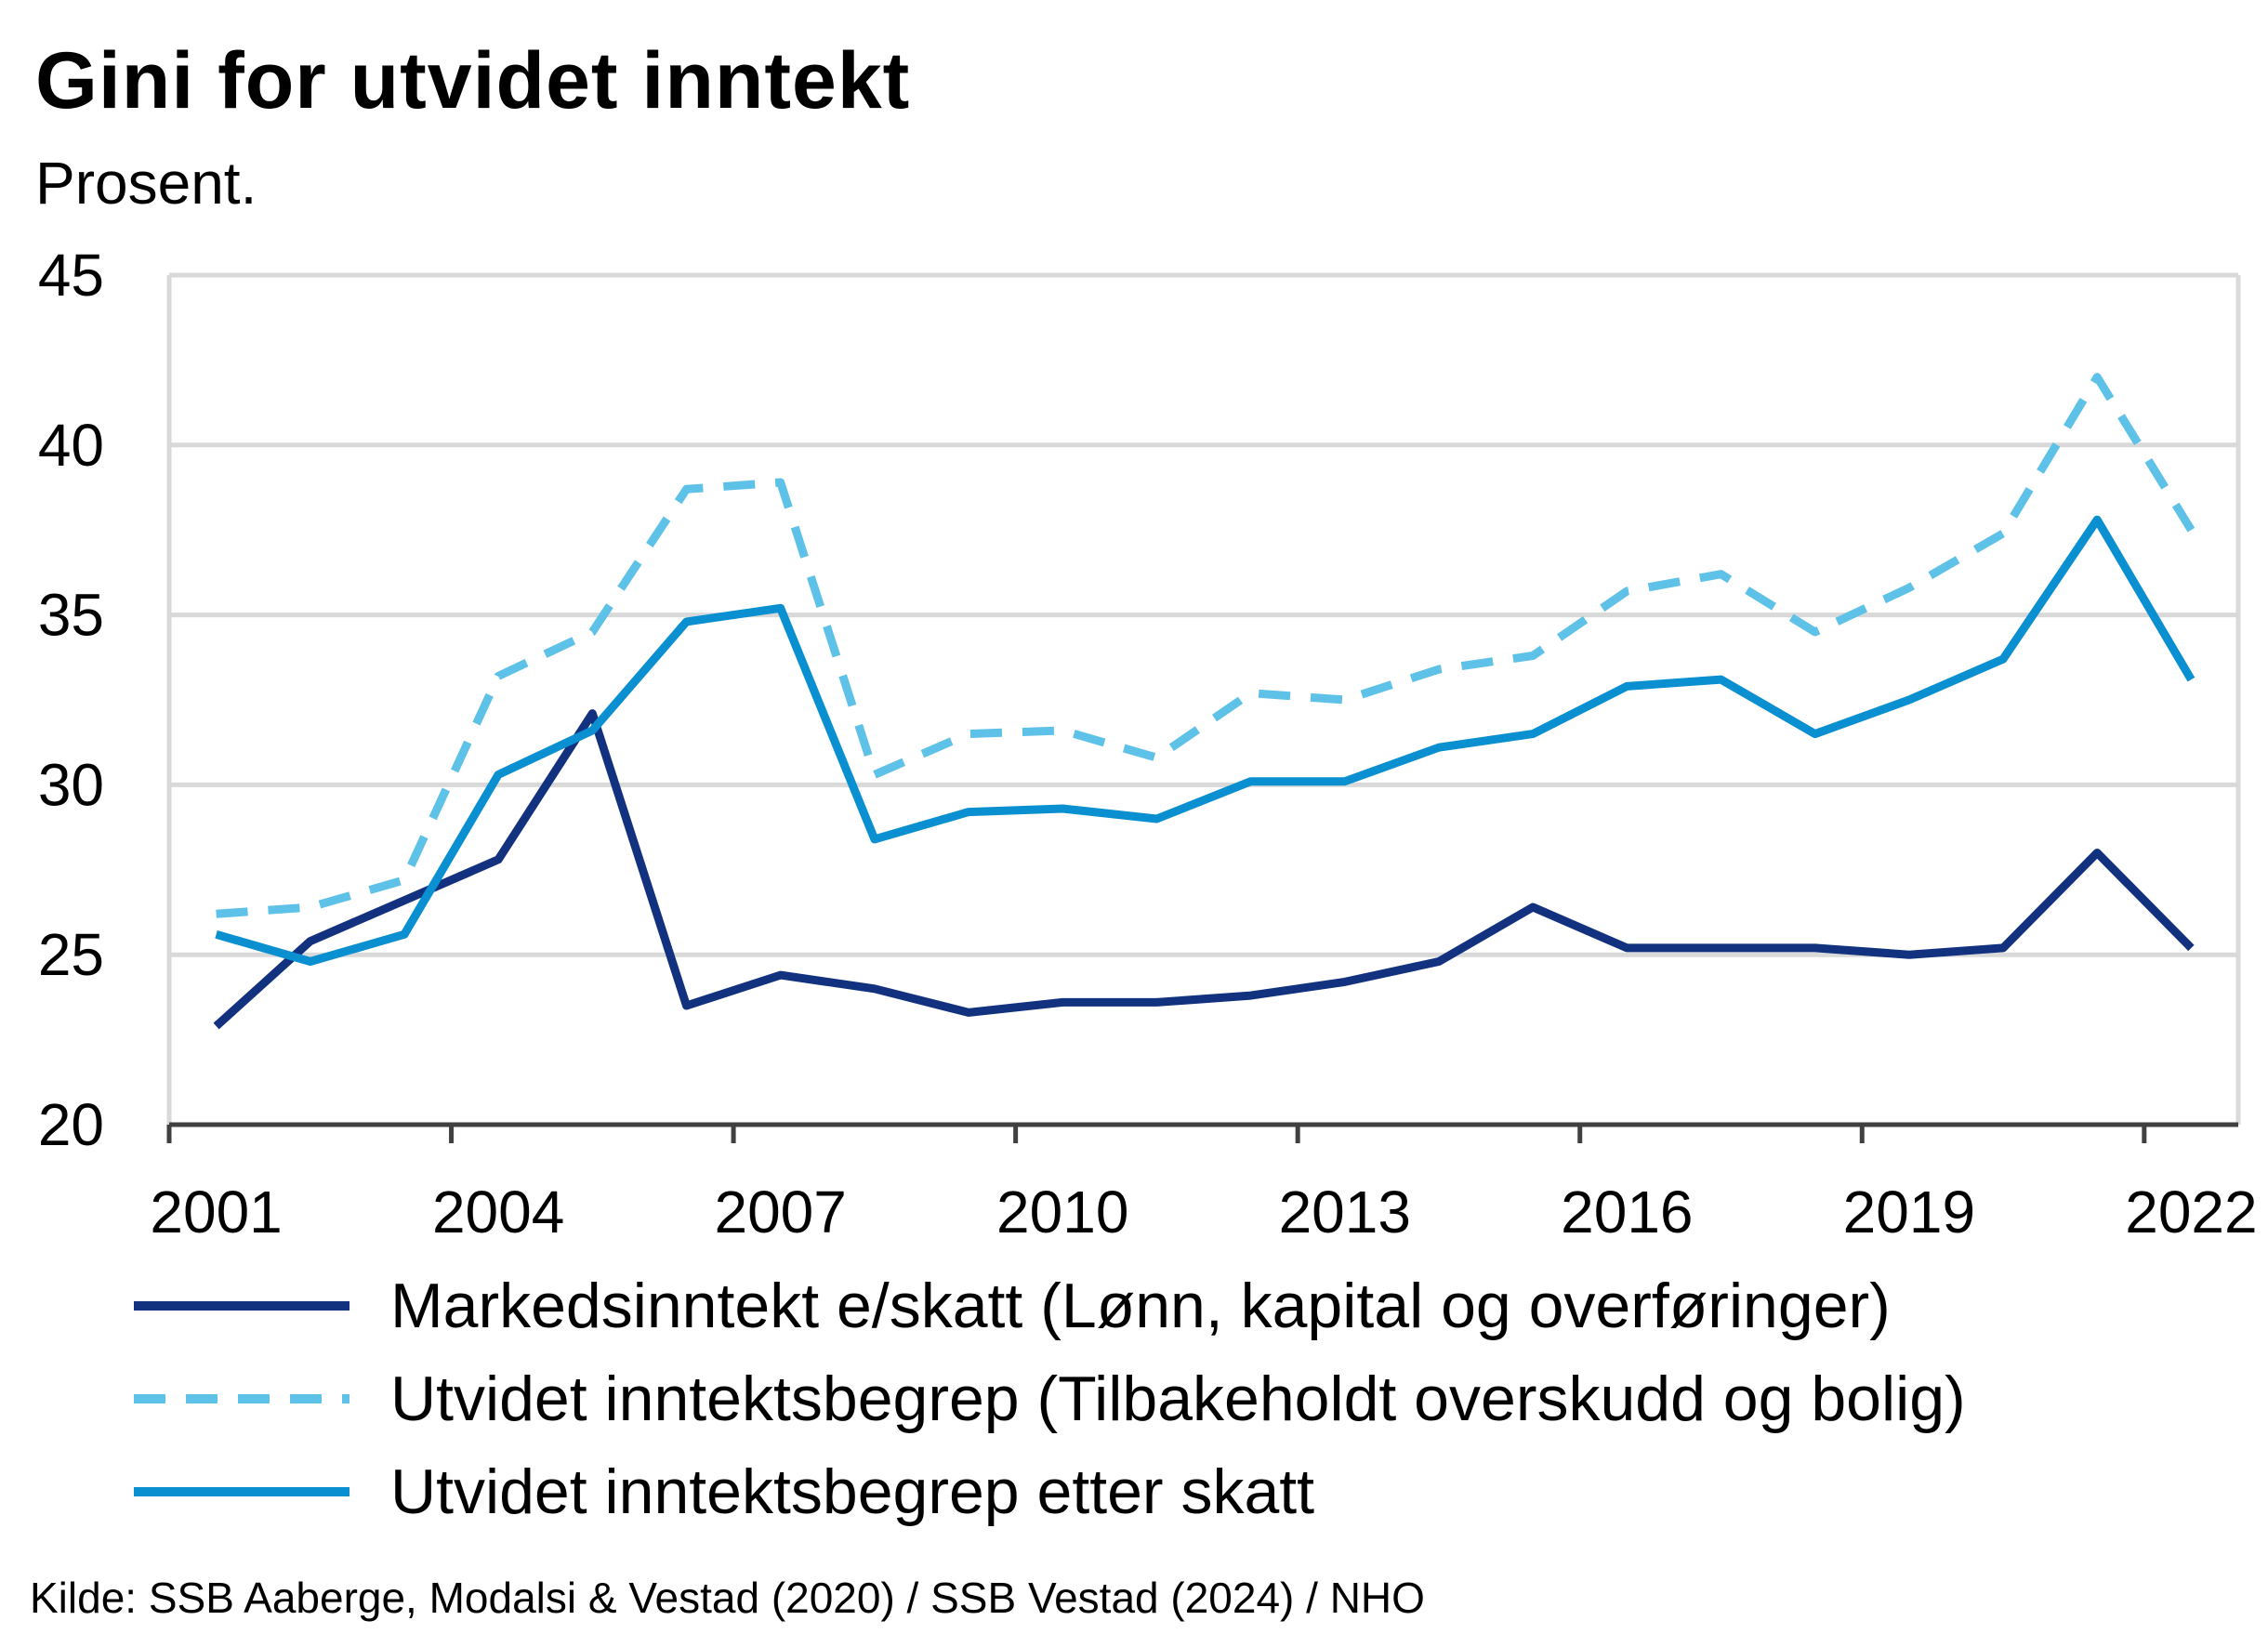  Describe the element at coordinates (1909, 1212) in the screenshot. I see `x-tick-label: 2019` at that location.